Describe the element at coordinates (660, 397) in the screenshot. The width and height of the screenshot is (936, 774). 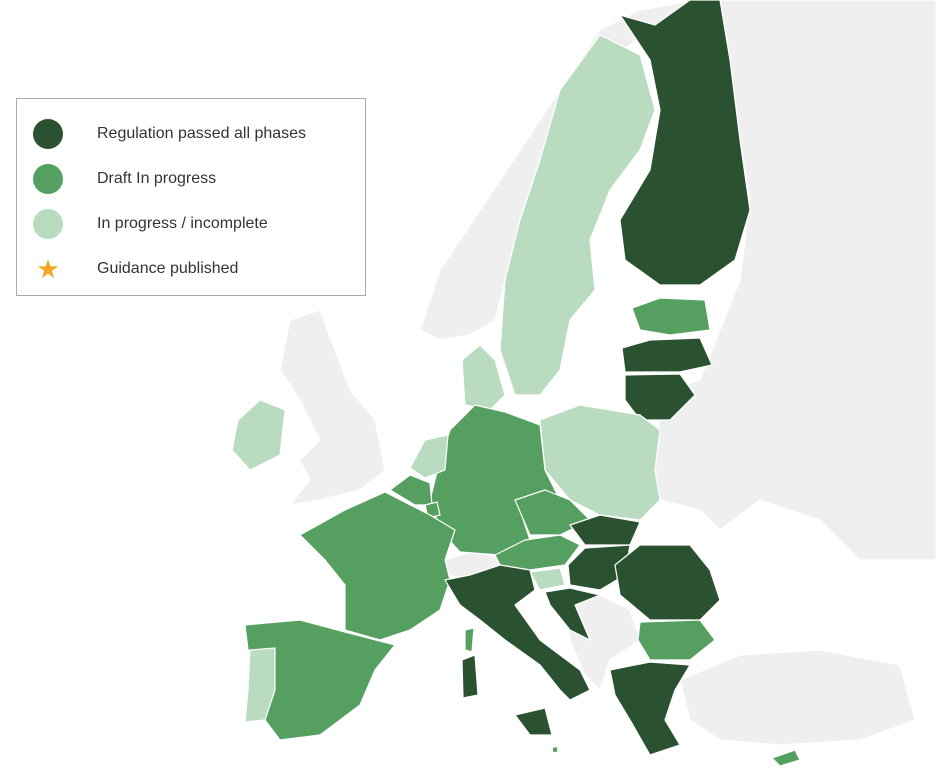
I see `country-lithuania` at that location.